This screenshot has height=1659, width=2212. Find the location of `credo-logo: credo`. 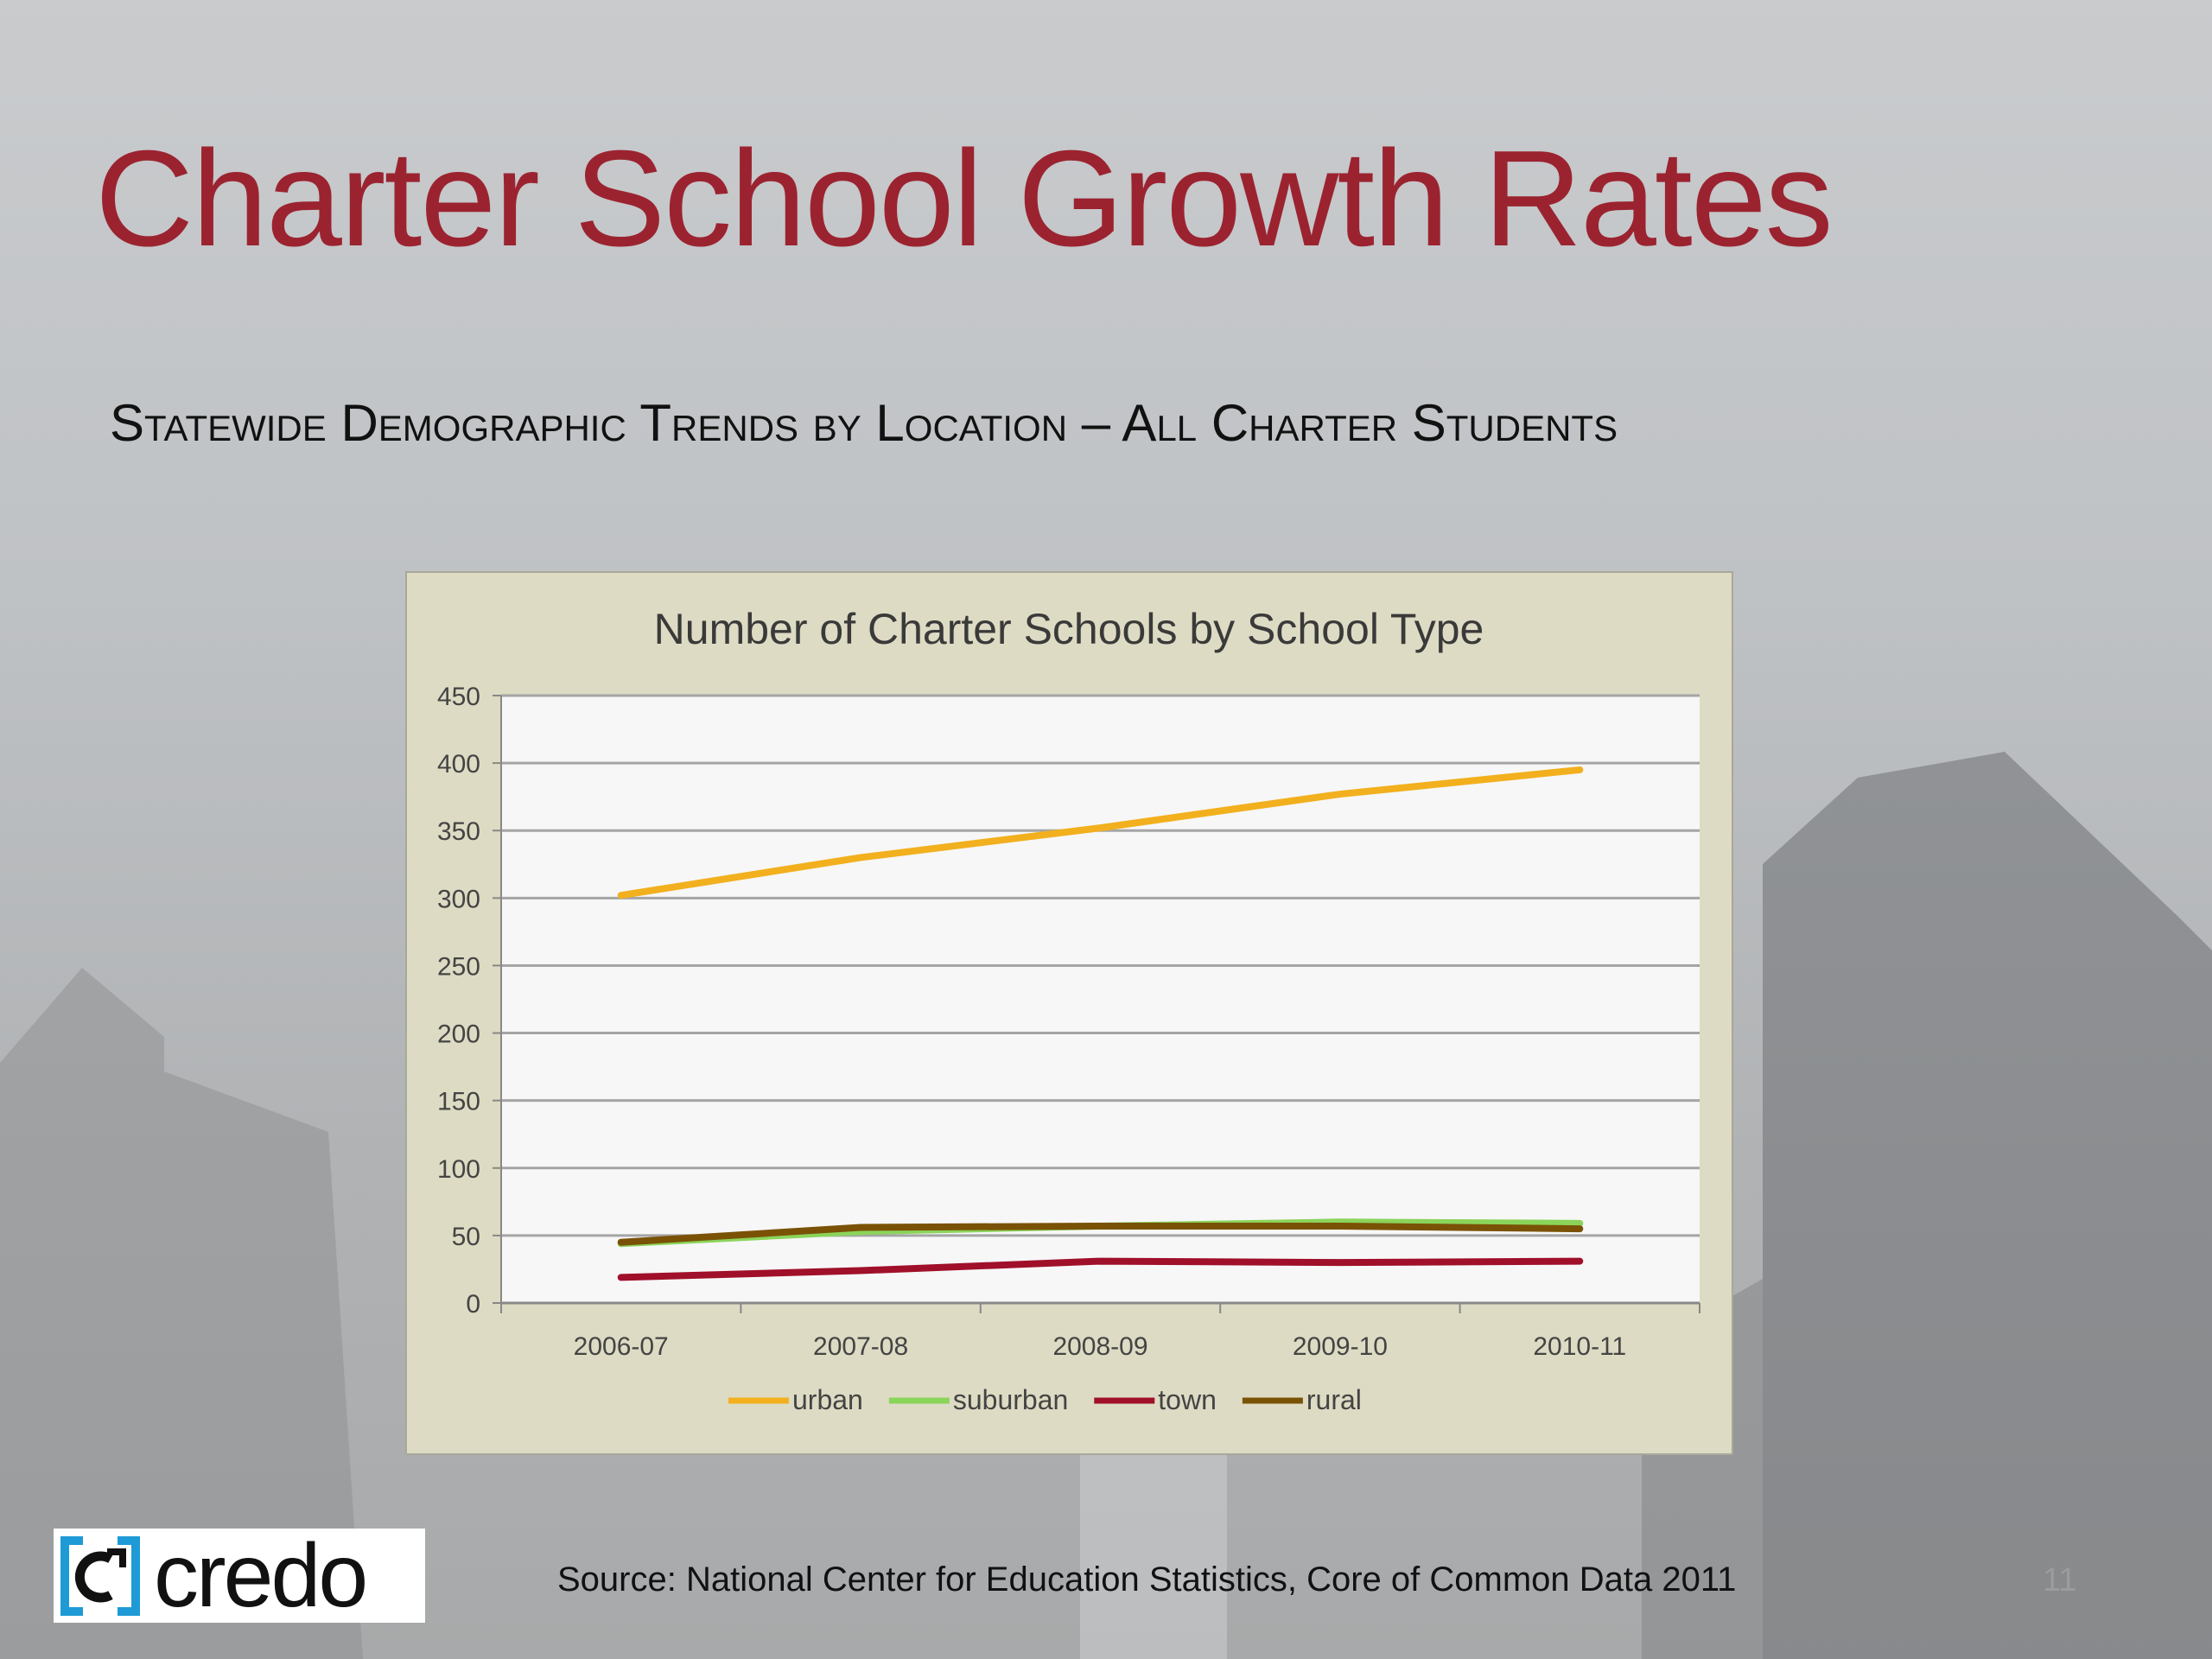

credo-logo: credo is located at coordinates (239, 1576).